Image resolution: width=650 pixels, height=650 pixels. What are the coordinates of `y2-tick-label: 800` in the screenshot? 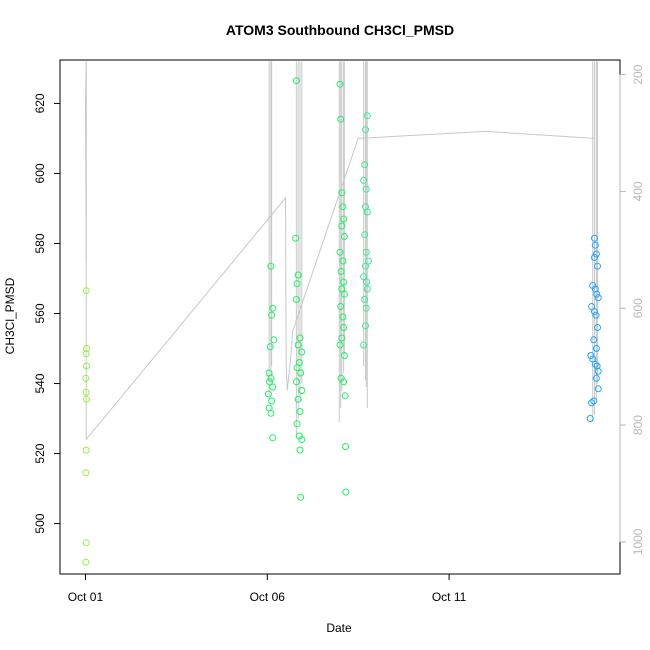 It's located at (638, 425).